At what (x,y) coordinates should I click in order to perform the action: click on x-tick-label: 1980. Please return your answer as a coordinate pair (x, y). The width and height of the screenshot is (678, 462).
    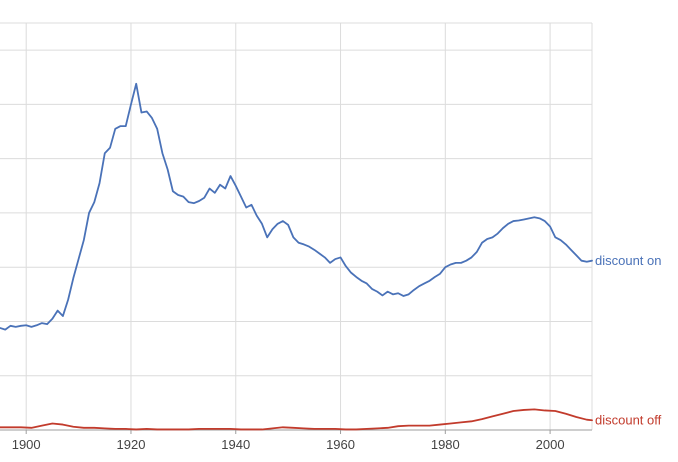
    Looking at the image, I should click on (445, 444).